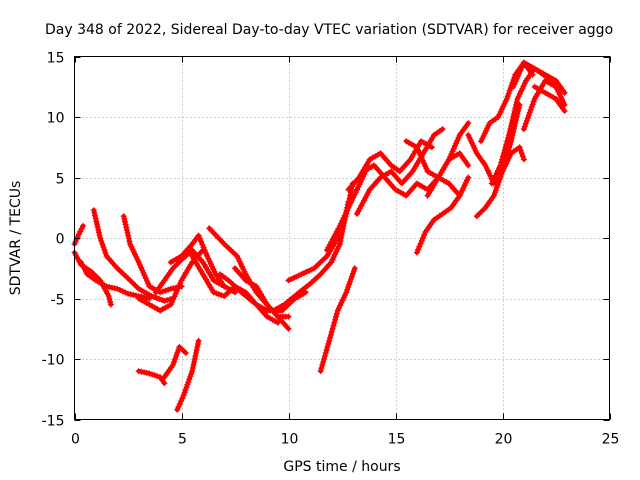  I want to click on series-line, so click(311, 256).